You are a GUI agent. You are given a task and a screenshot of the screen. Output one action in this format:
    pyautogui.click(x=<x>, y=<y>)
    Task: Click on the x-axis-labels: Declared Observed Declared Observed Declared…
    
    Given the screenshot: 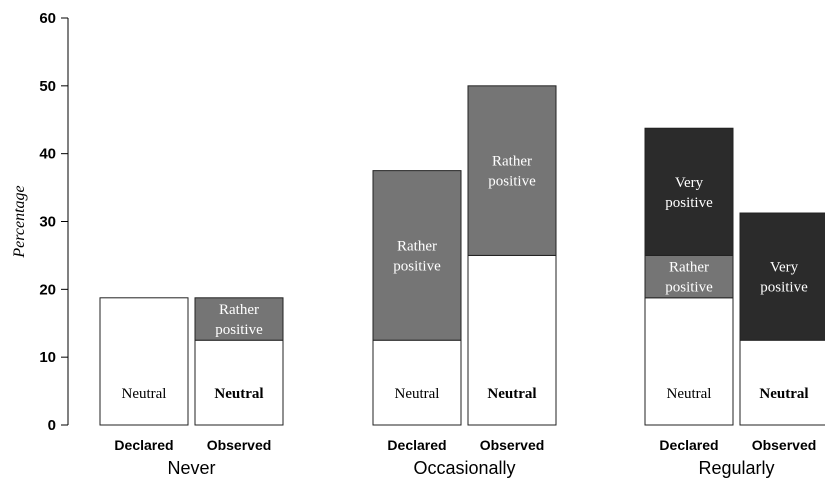 What is the action you would take?
    pyautogui.click(x=465, y=457)
    